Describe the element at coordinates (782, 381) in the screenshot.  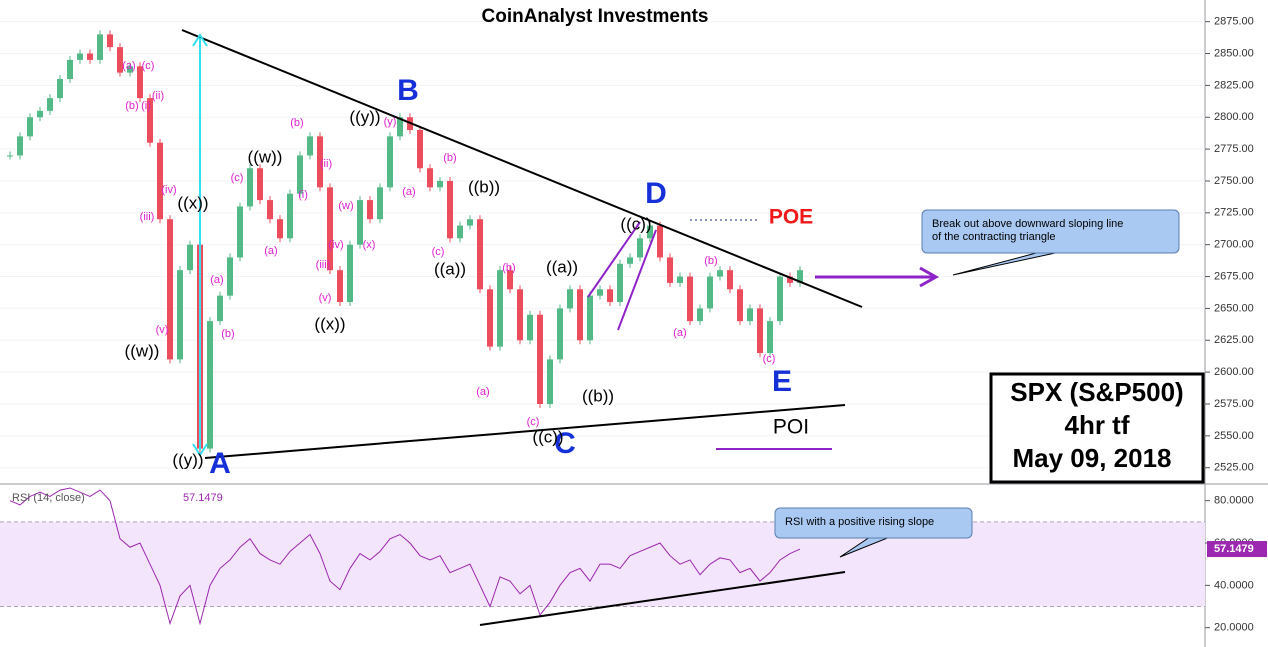
I see `wave-label: E` at that location.